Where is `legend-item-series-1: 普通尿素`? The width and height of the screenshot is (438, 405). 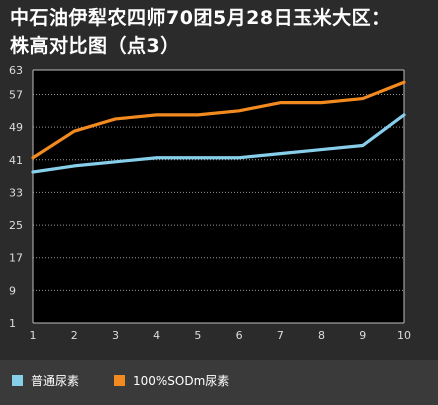 legend-item-series-1: 普通尿素 is located at coordinates (45, 380).